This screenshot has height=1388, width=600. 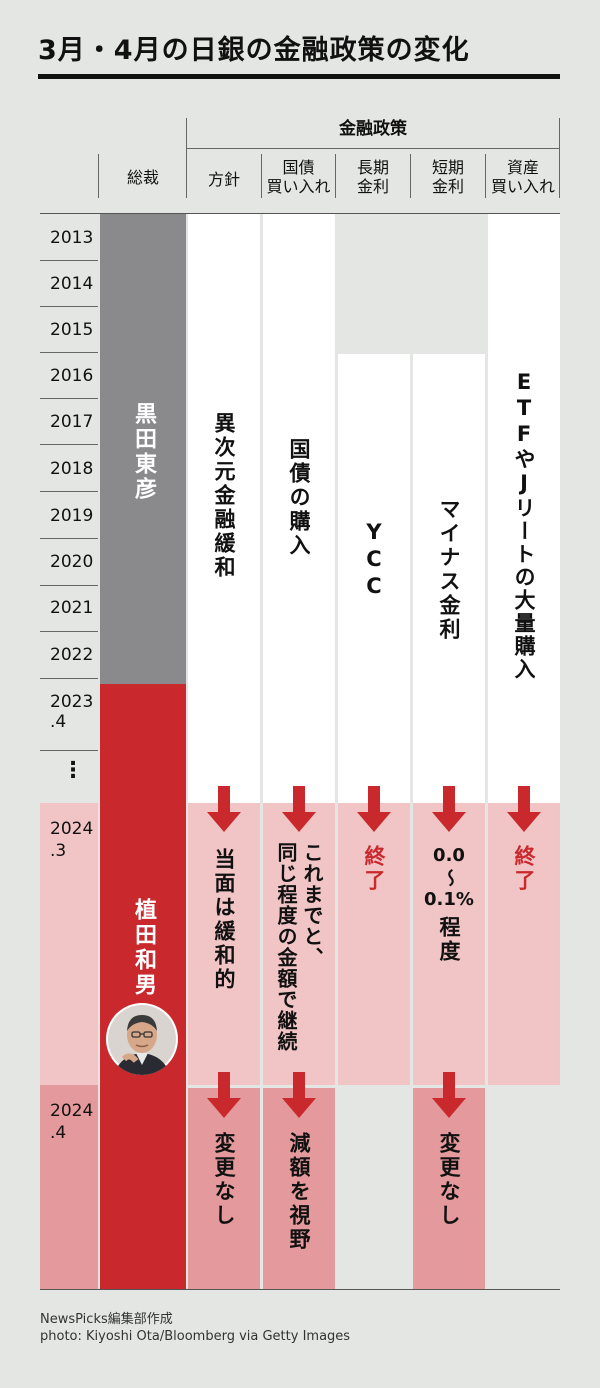 I want to click on year-text: 2020, so click(x=72, y=562).